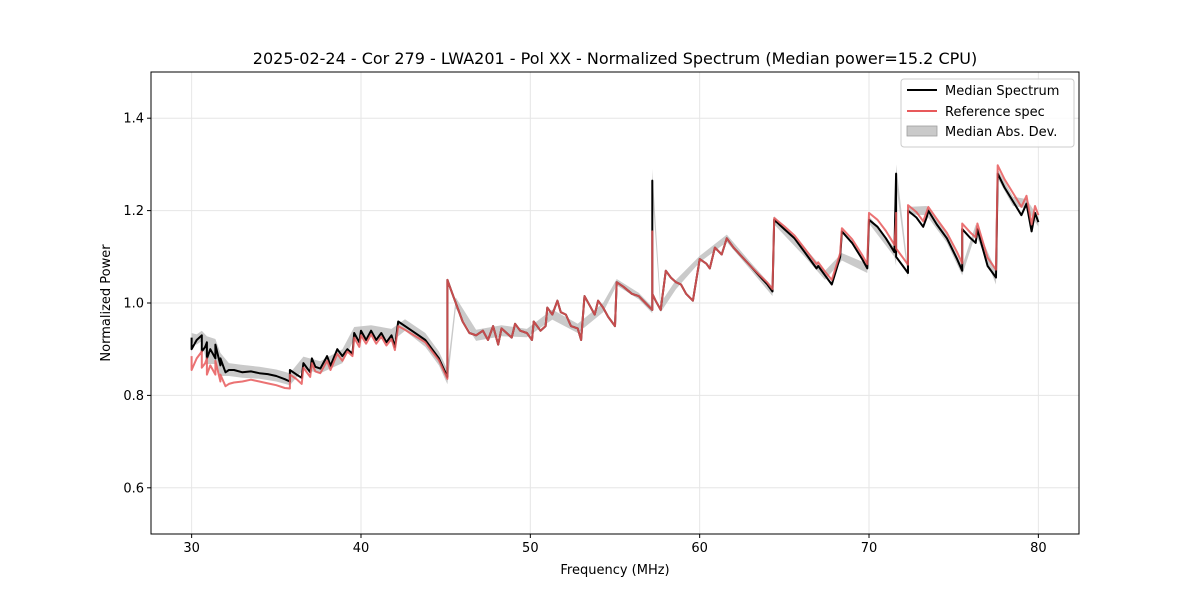 This screenshot has width=1200, height=600. Describe the element at coordinates (699, 548) in the screenshot. I see `x-tick-label: 60` at that location.